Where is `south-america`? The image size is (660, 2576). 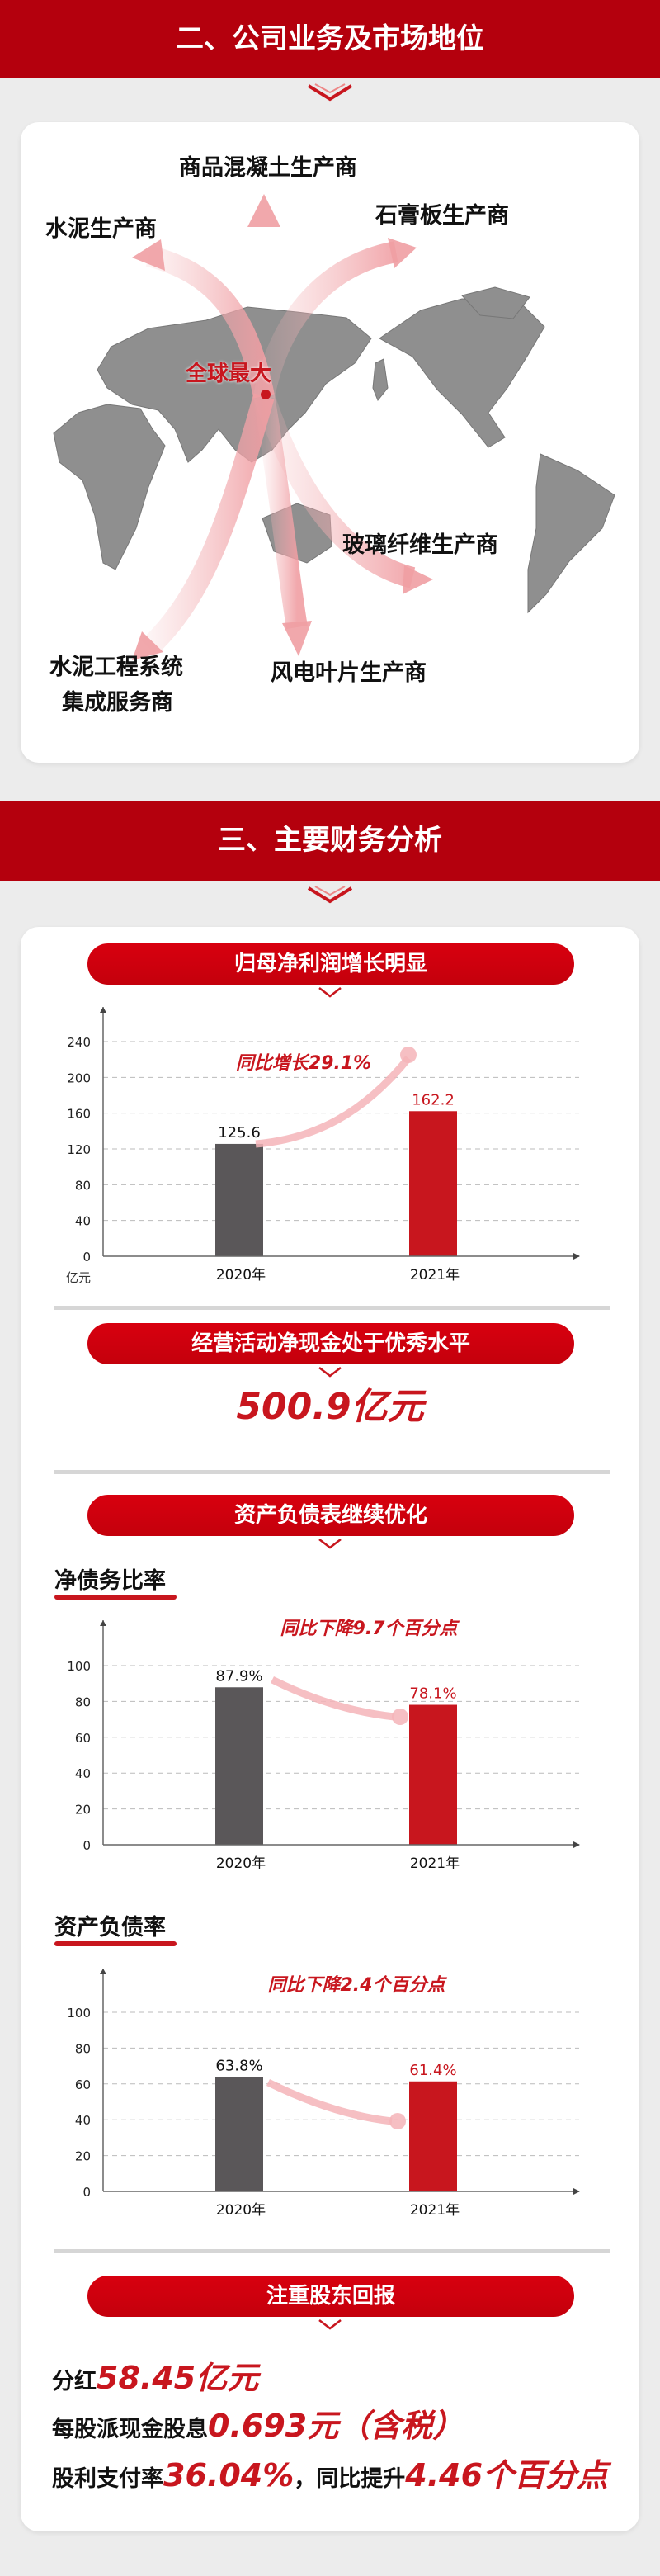
south-america is located at coordinates (571, 533).